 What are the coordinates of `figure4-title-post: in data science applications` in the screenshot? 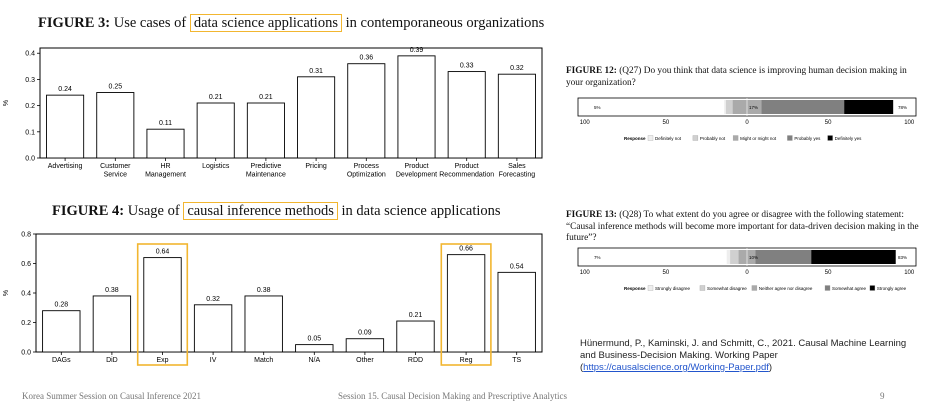 It's located at (421, 211).